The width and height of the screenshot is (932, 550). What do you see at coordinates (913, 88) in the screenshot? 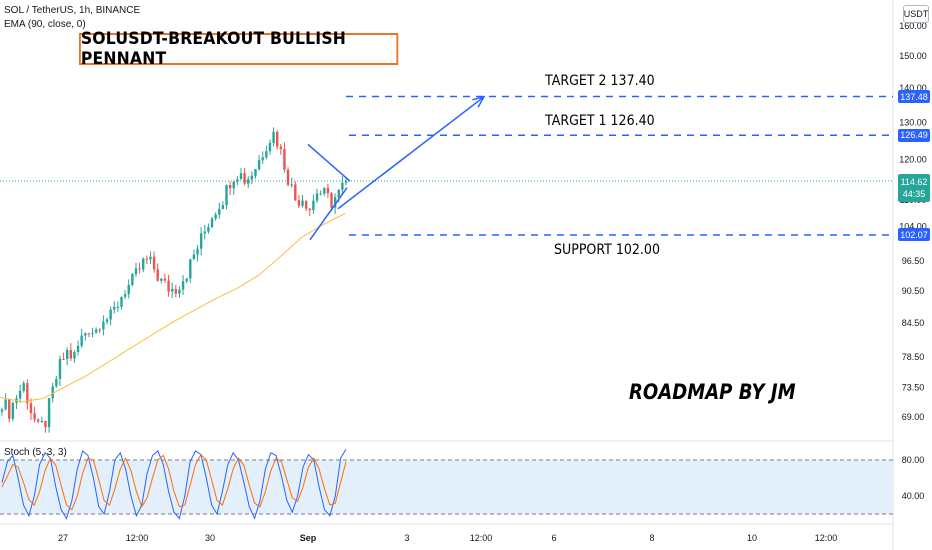
I see `price-axis-tick-2: 140.00` at bounding box center [913, 88].